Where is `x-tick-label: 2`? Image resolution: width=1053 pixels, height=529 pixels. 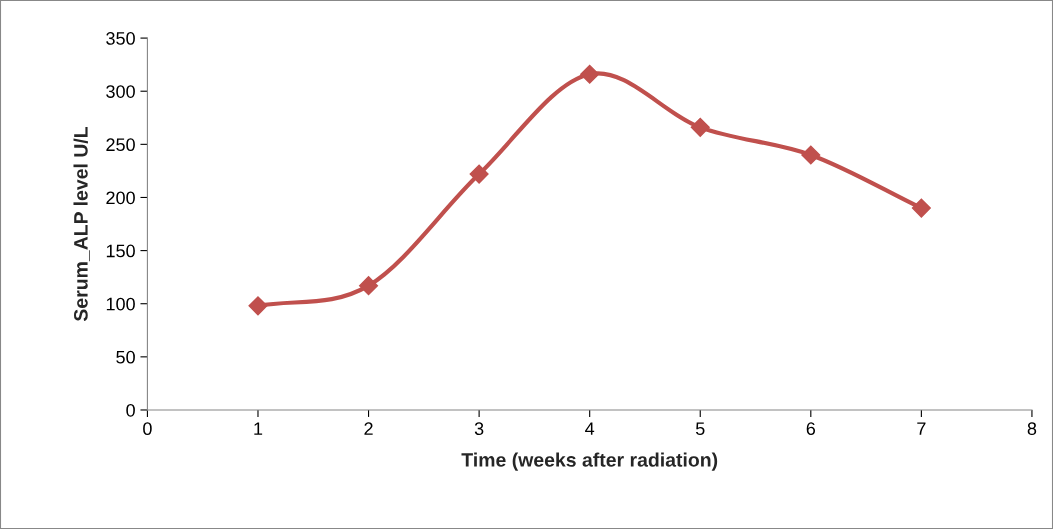
x-tick-label: 2 is located at coordinates (368, 428).